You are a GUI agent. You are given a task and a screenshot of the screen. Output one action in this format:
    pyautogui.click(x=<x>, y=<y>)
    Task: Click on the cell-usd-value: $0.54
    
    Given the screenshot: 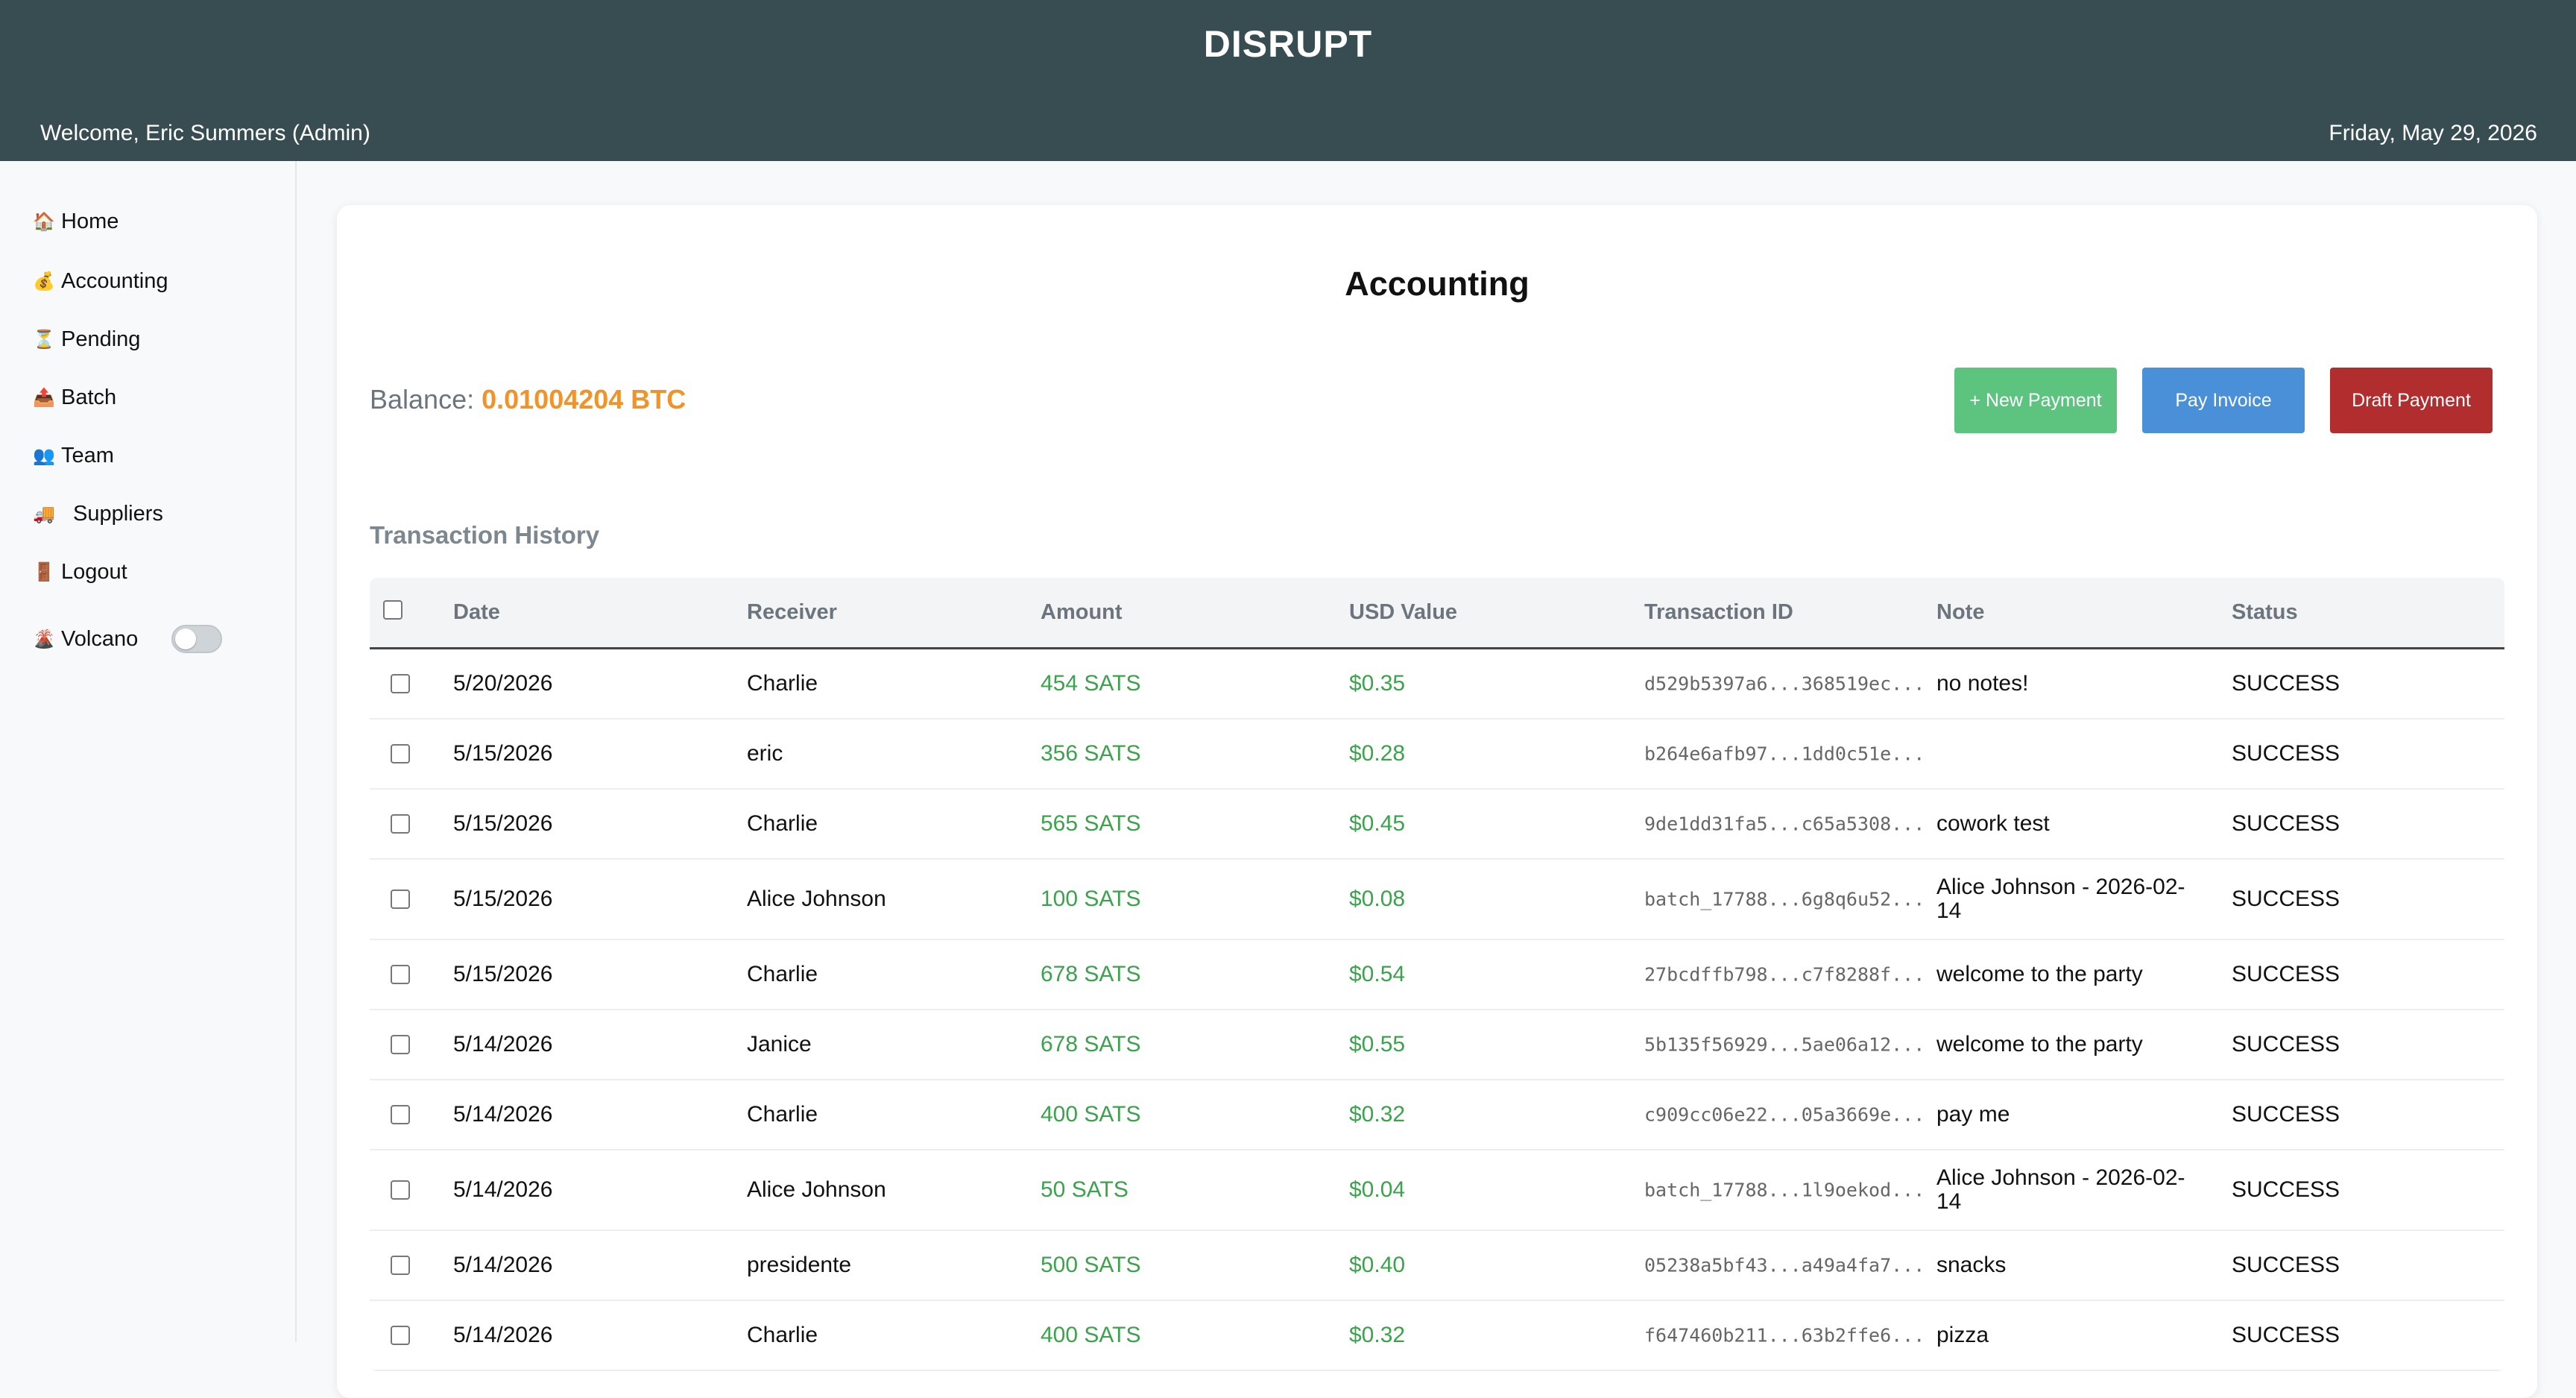 What is the action you would take?
    pyautogui.click(x=1377, y=974)
    